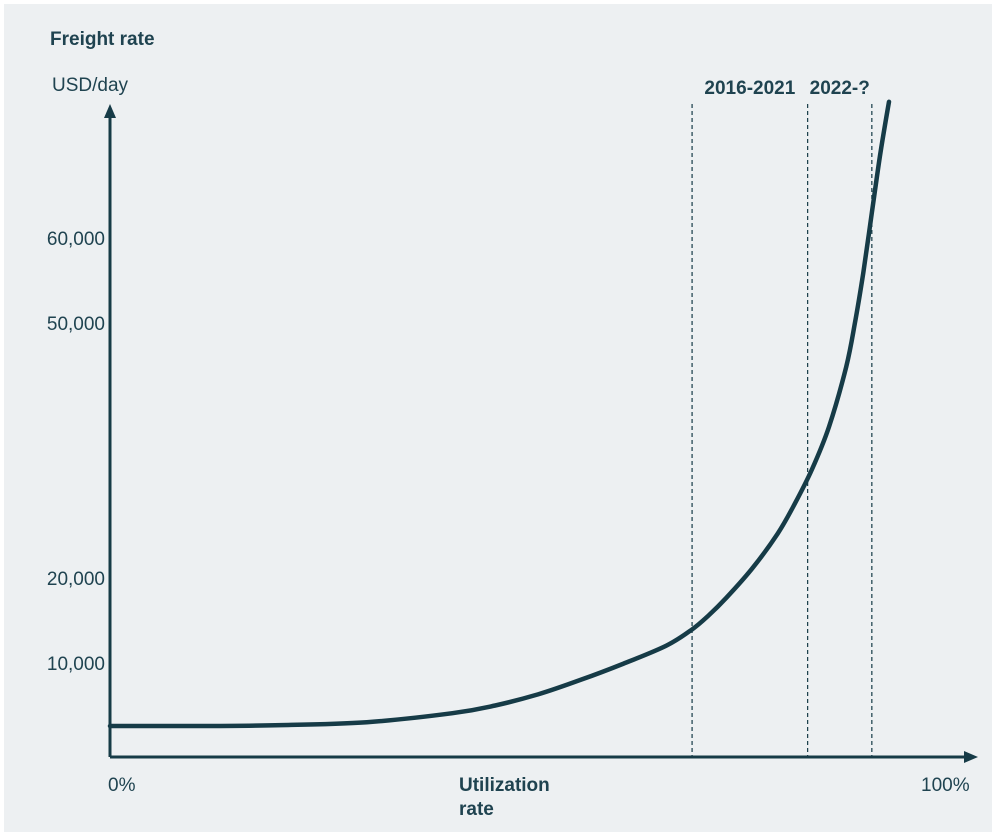  Describe the element at coordinates (90, 85) in the screenshot. I see `y-axis-unit: USD/day` at that location.